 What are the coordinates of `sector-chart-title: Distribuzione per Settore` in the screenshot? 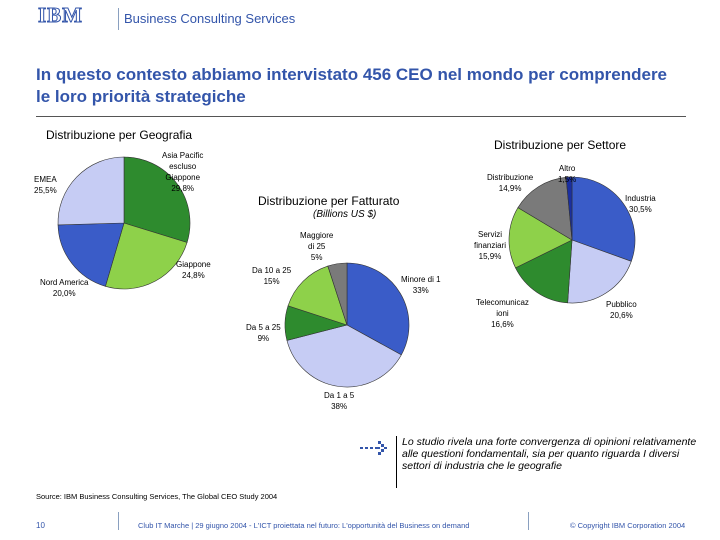 It's located at (560, 145).